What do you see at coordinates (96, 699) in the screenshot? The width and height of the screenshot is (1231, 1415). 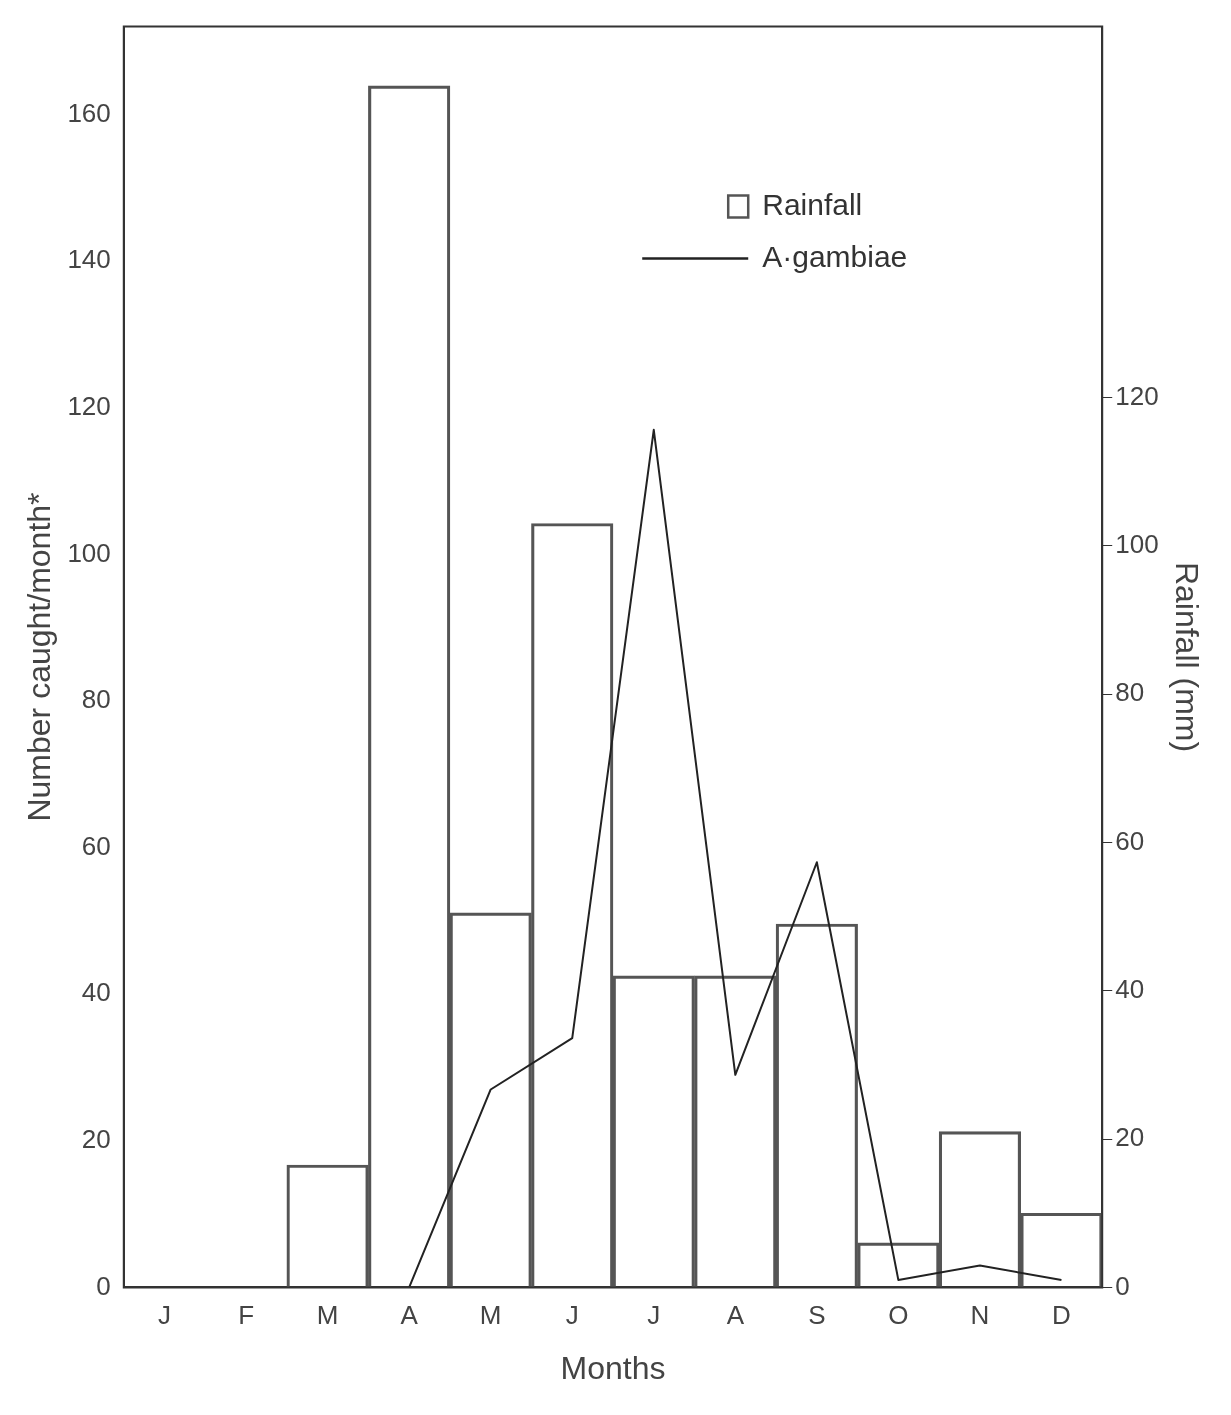 I see `y-tick-label: 80` at bounding box center [96, 699].